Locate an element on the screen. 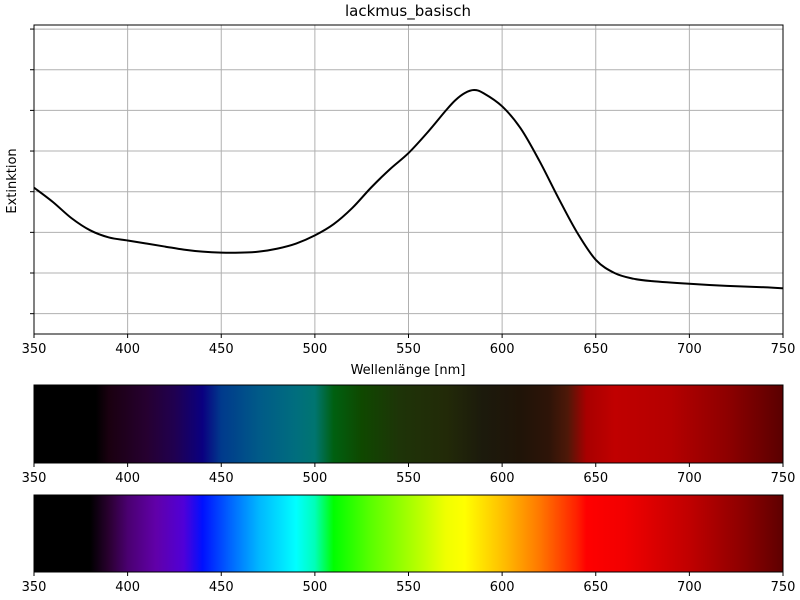  absorbed-spectrum-x-axis: 350 400 450 500 550 600 650 700 750 is located at coordinates (409, 474).